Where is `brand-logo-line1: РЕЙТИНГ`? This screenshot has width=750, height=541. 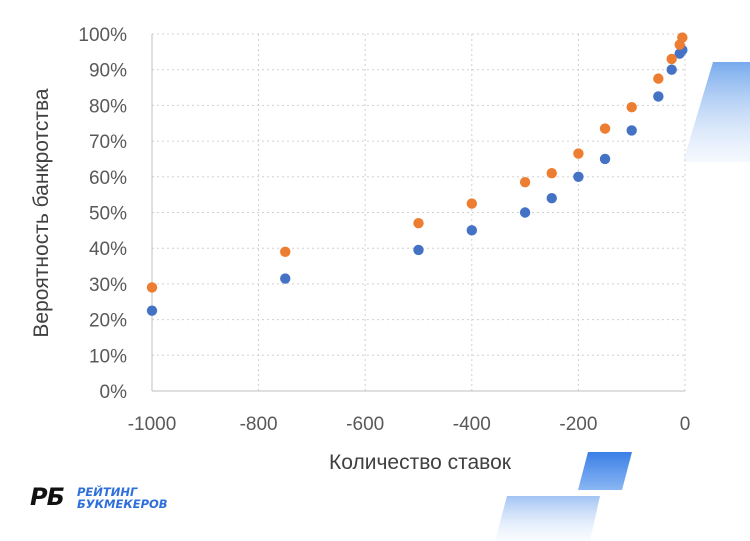
brand-logo-line1: РЕЙТИНГ is located at coordinates (107, 492).